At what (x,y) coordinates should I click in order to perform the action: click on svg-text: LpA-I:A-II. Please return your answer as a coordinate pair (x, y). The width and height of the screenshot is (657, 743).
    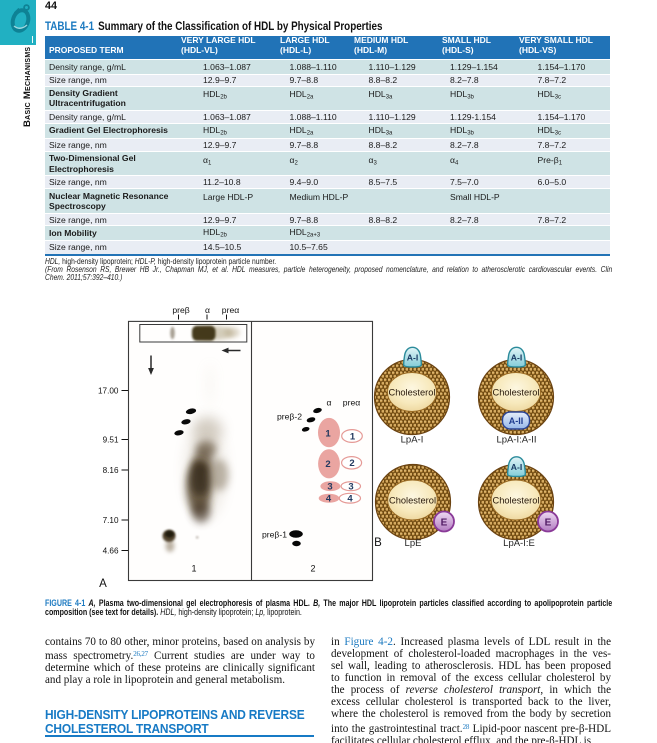
    Looking at the image, I should click on (516, 440).